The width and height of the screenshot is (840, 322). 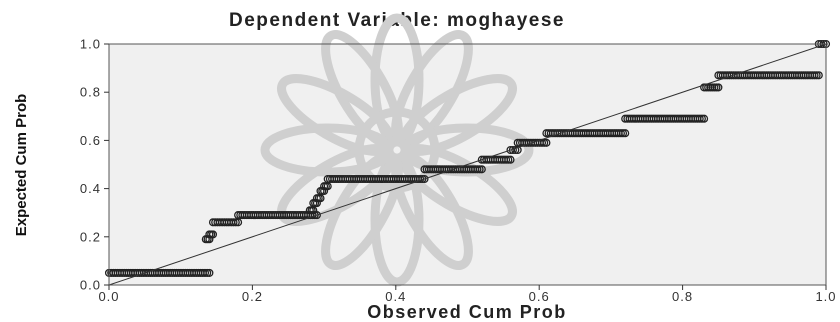 I want to click on x-axis: 0.0 0.2 0.4 0.6 0.8 1.0, so click(x=467, y=294).